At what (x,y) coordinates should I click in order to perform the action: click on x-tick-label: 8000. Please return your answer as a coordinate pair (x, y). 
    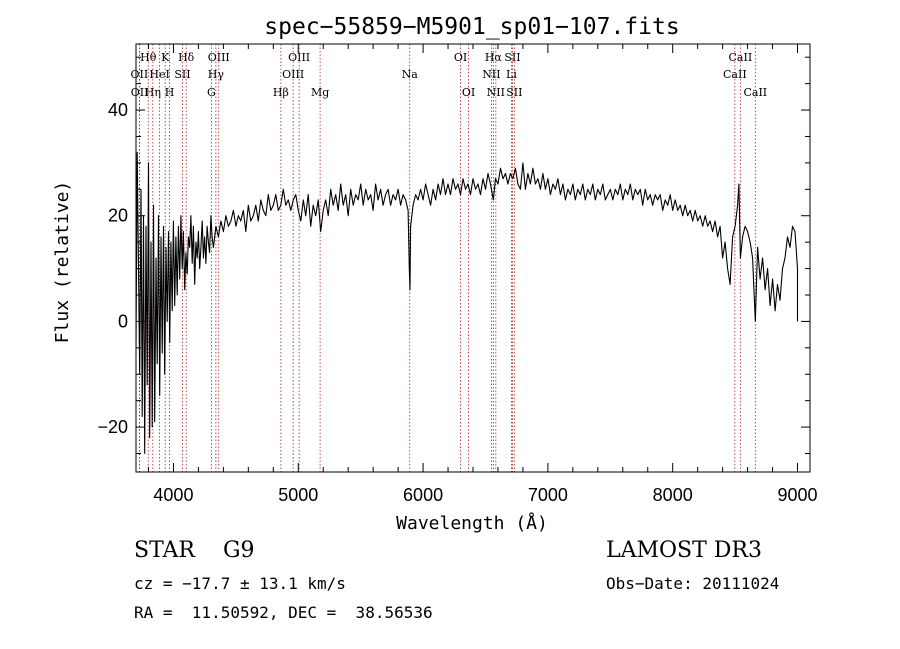
    Looking at the image, I should click on (673, 495).